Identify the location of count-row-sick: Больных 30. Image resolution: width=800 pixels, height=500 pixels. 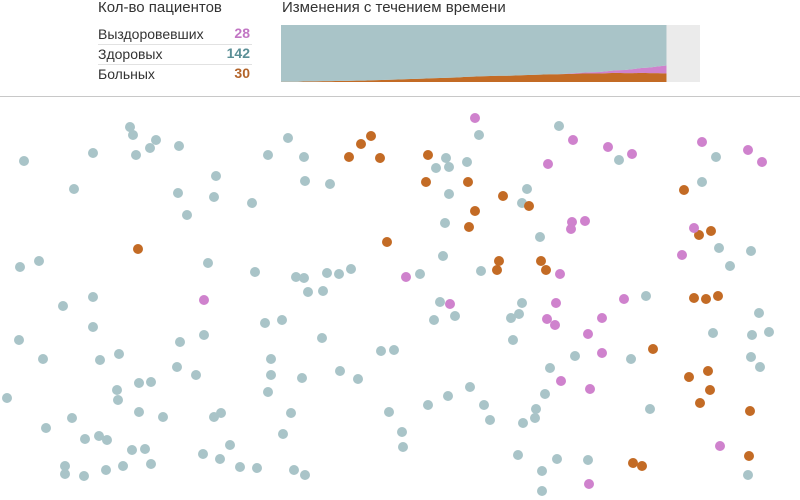
(175, 74).